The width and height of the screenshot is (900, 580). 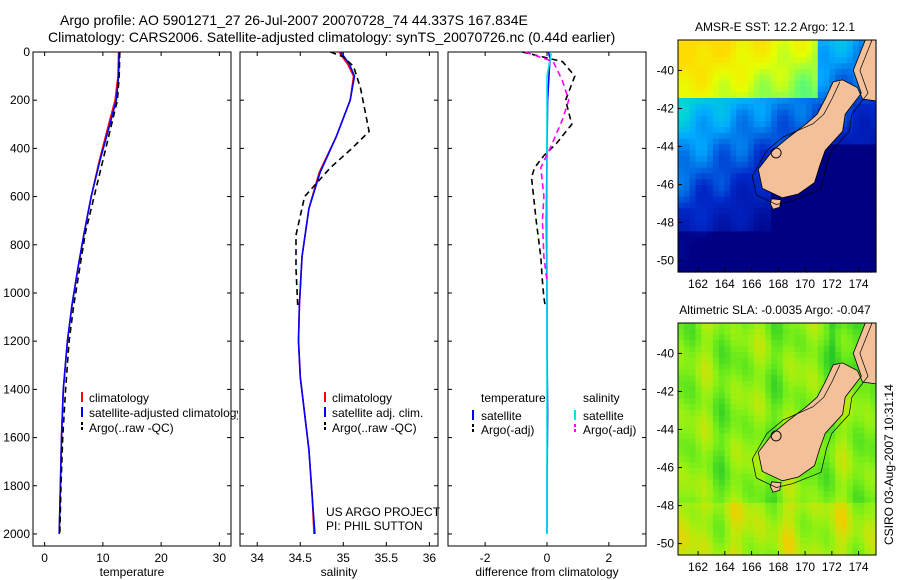 What do you see at coordinates (546, 572) in the screenshot?
I see `x-axis-label: difference from climatology` at bounding box center [546, 572].